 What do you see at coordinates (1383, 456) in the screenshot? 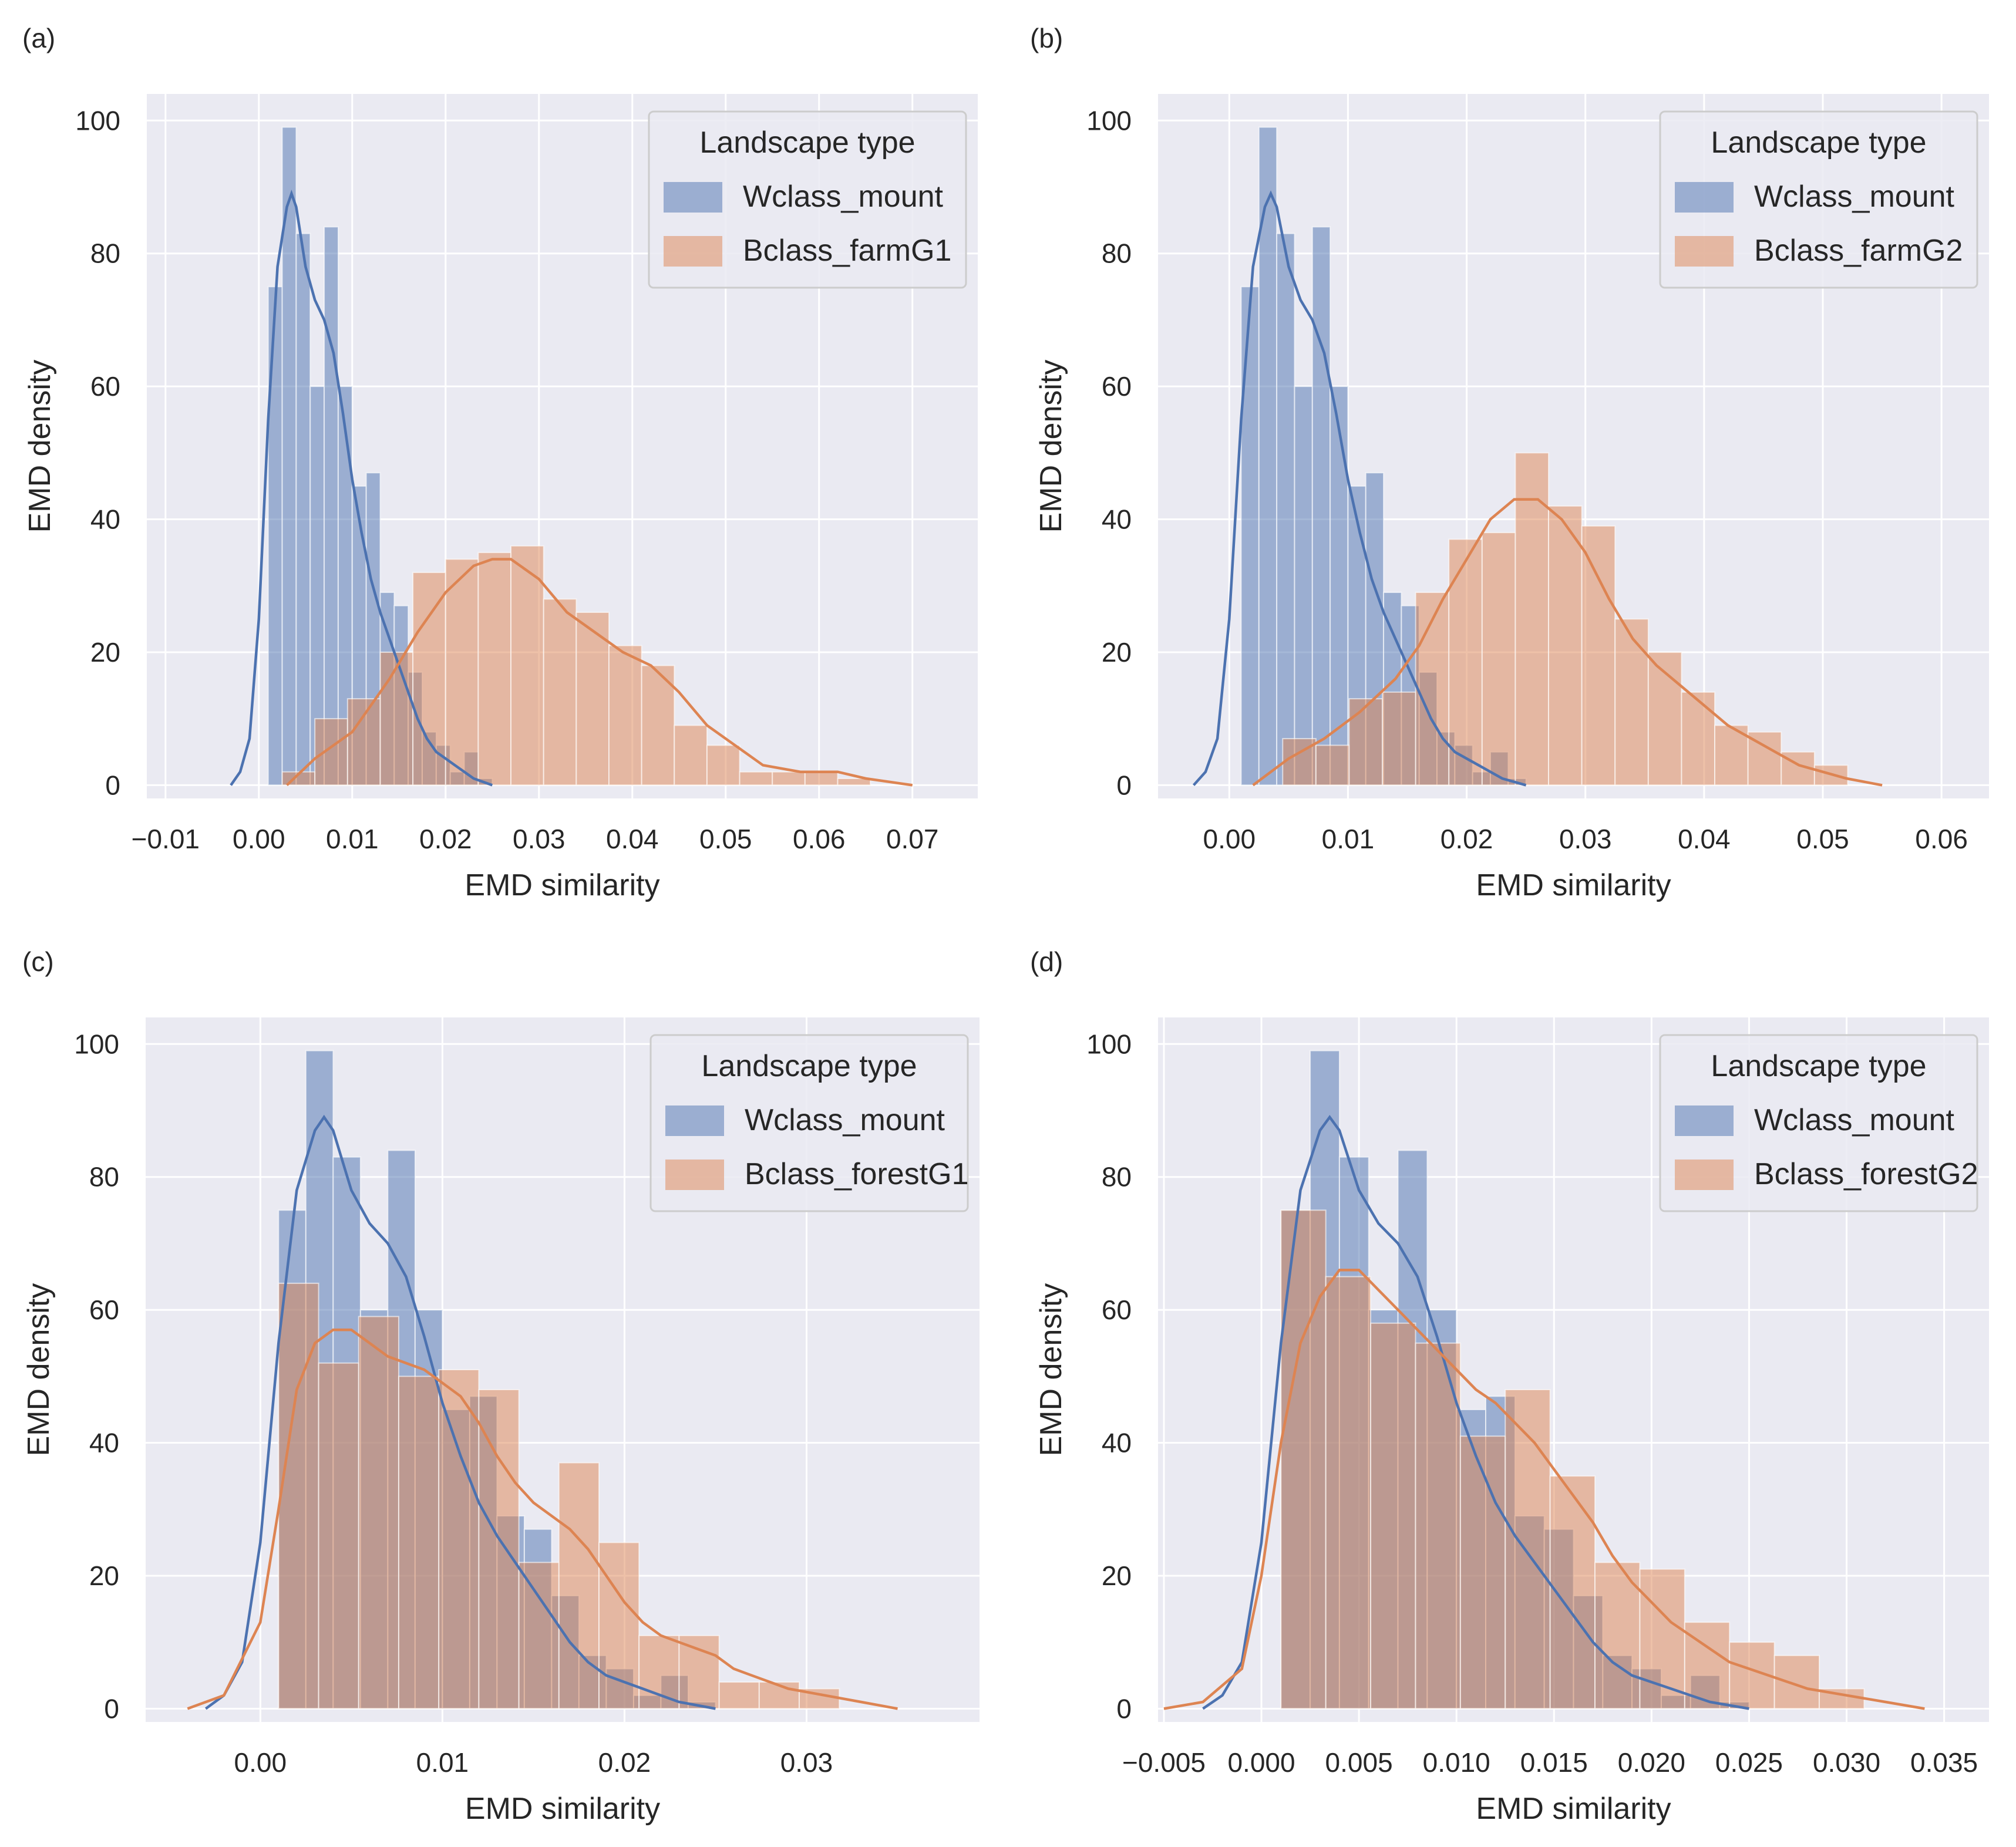
I see `series-0-bars` at bounding box center [1383, 456].